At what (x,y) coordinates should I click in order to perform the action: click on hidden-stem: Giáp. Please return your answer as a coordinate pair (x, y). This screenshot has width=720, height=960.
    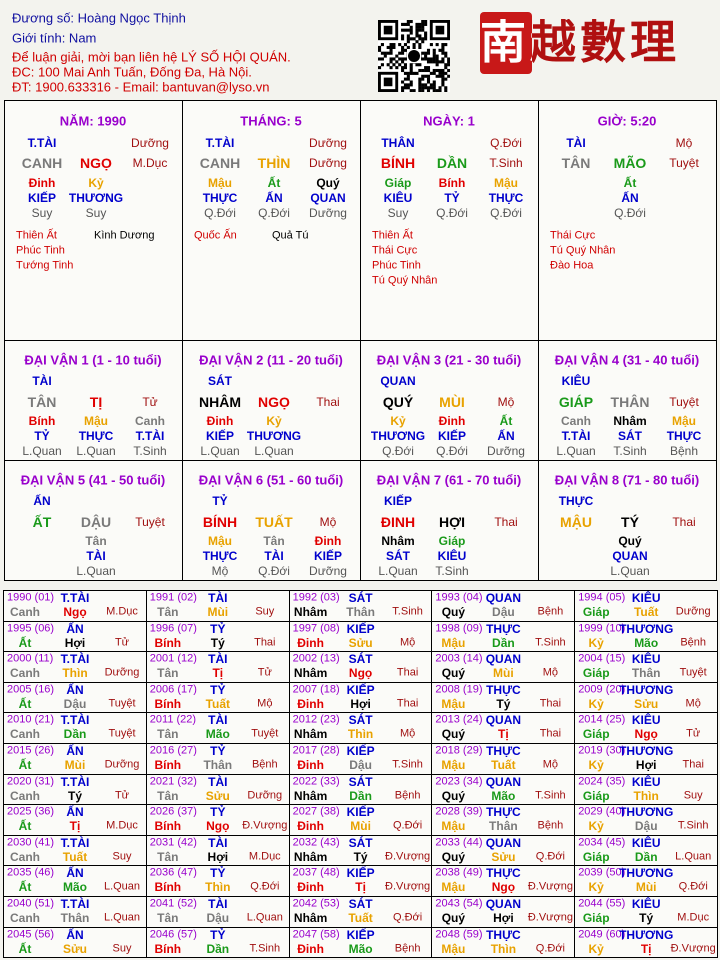
    Looking at the image, I should click on (452, 541).